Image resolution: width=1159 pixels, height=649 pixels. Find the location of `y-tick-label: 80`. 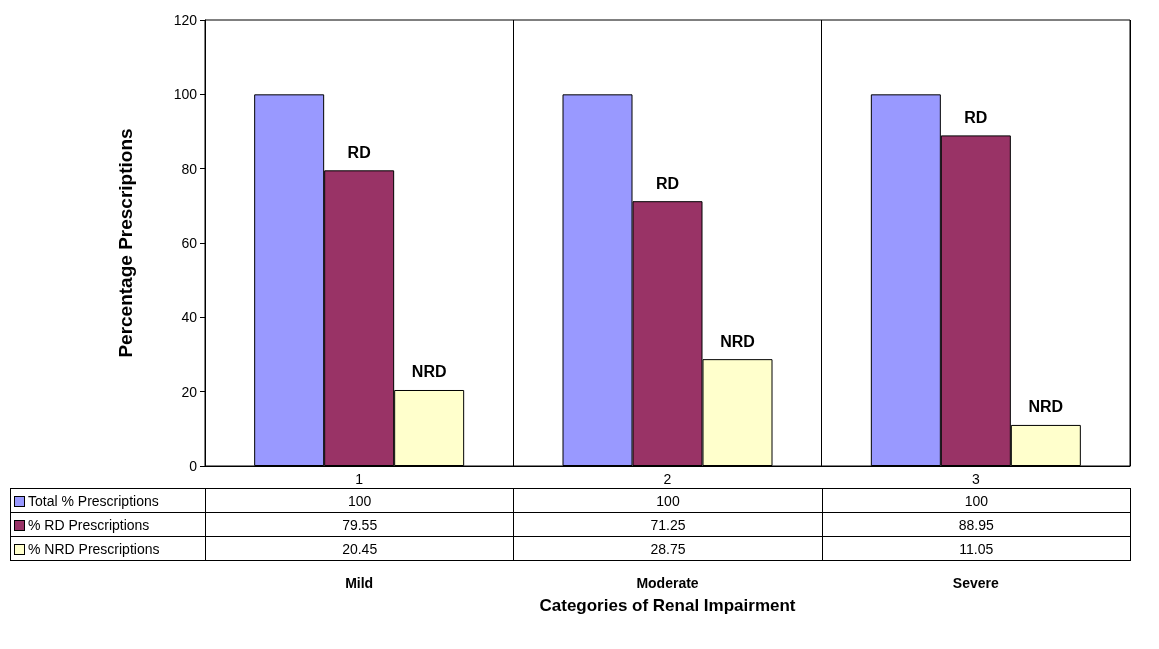

y-tick-label: 80 is located at coordinates (189, 168).